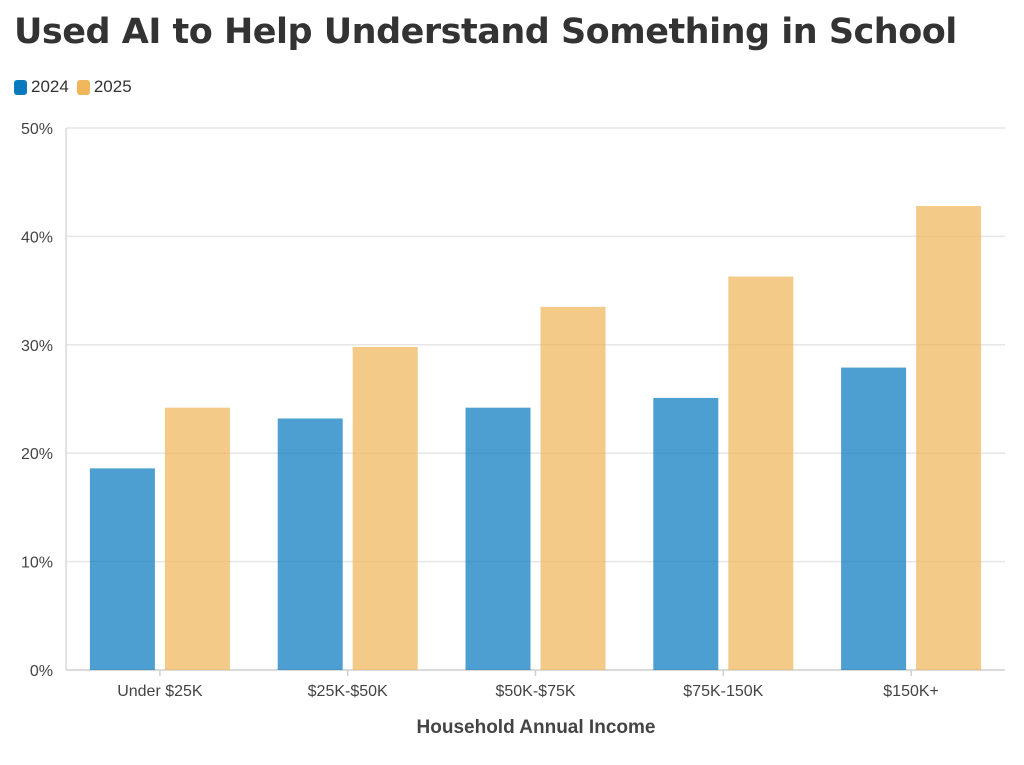  What do you see at coordinates (535, 691) in the screenshot?
I see `x-tick-label: $50K-$75K` at bounding box center [535, 691].